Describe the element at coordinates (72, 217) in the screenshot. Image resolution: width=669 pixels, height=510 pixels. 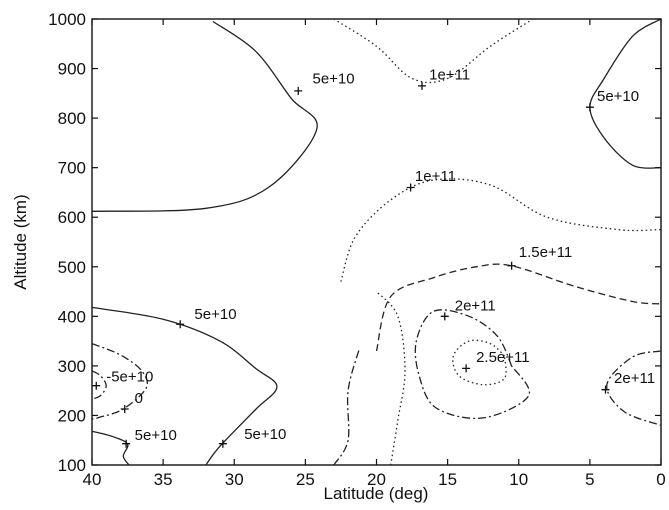
I see `y-tick-label: 600` at that location.